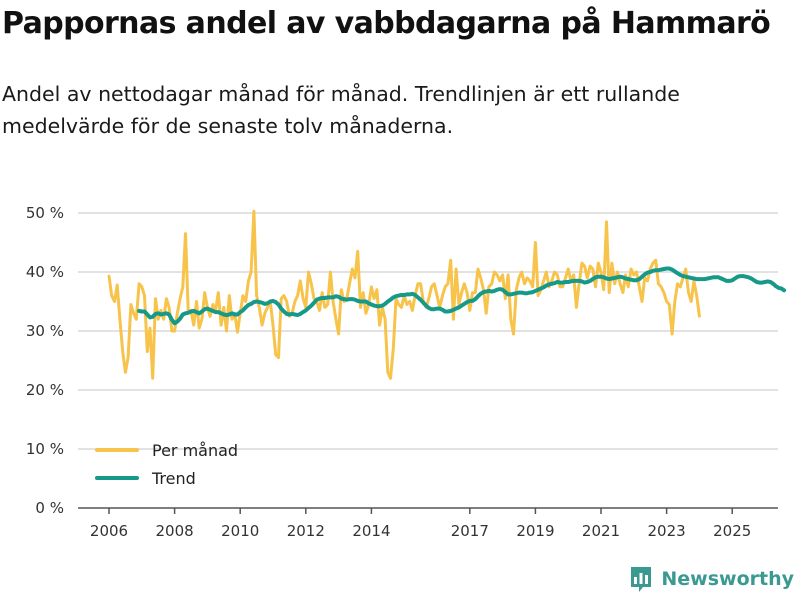 This screenshot has height=600, width=800. Describe the element at coordinates (240, 531) in the screenshot. I see `x-tick-label: 2010` at that location.